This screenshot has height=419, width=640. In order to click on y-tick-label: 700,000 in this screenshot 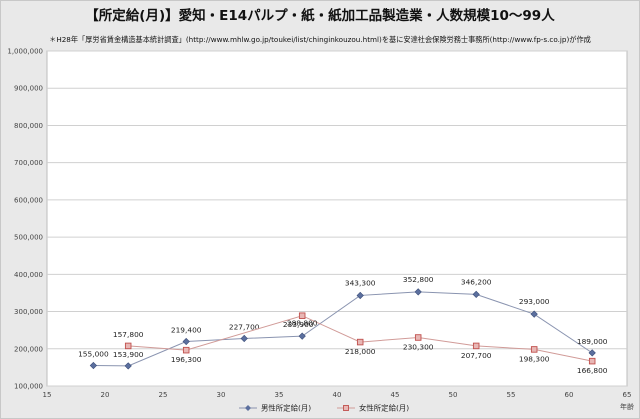, I will do `click(28, 163)`.